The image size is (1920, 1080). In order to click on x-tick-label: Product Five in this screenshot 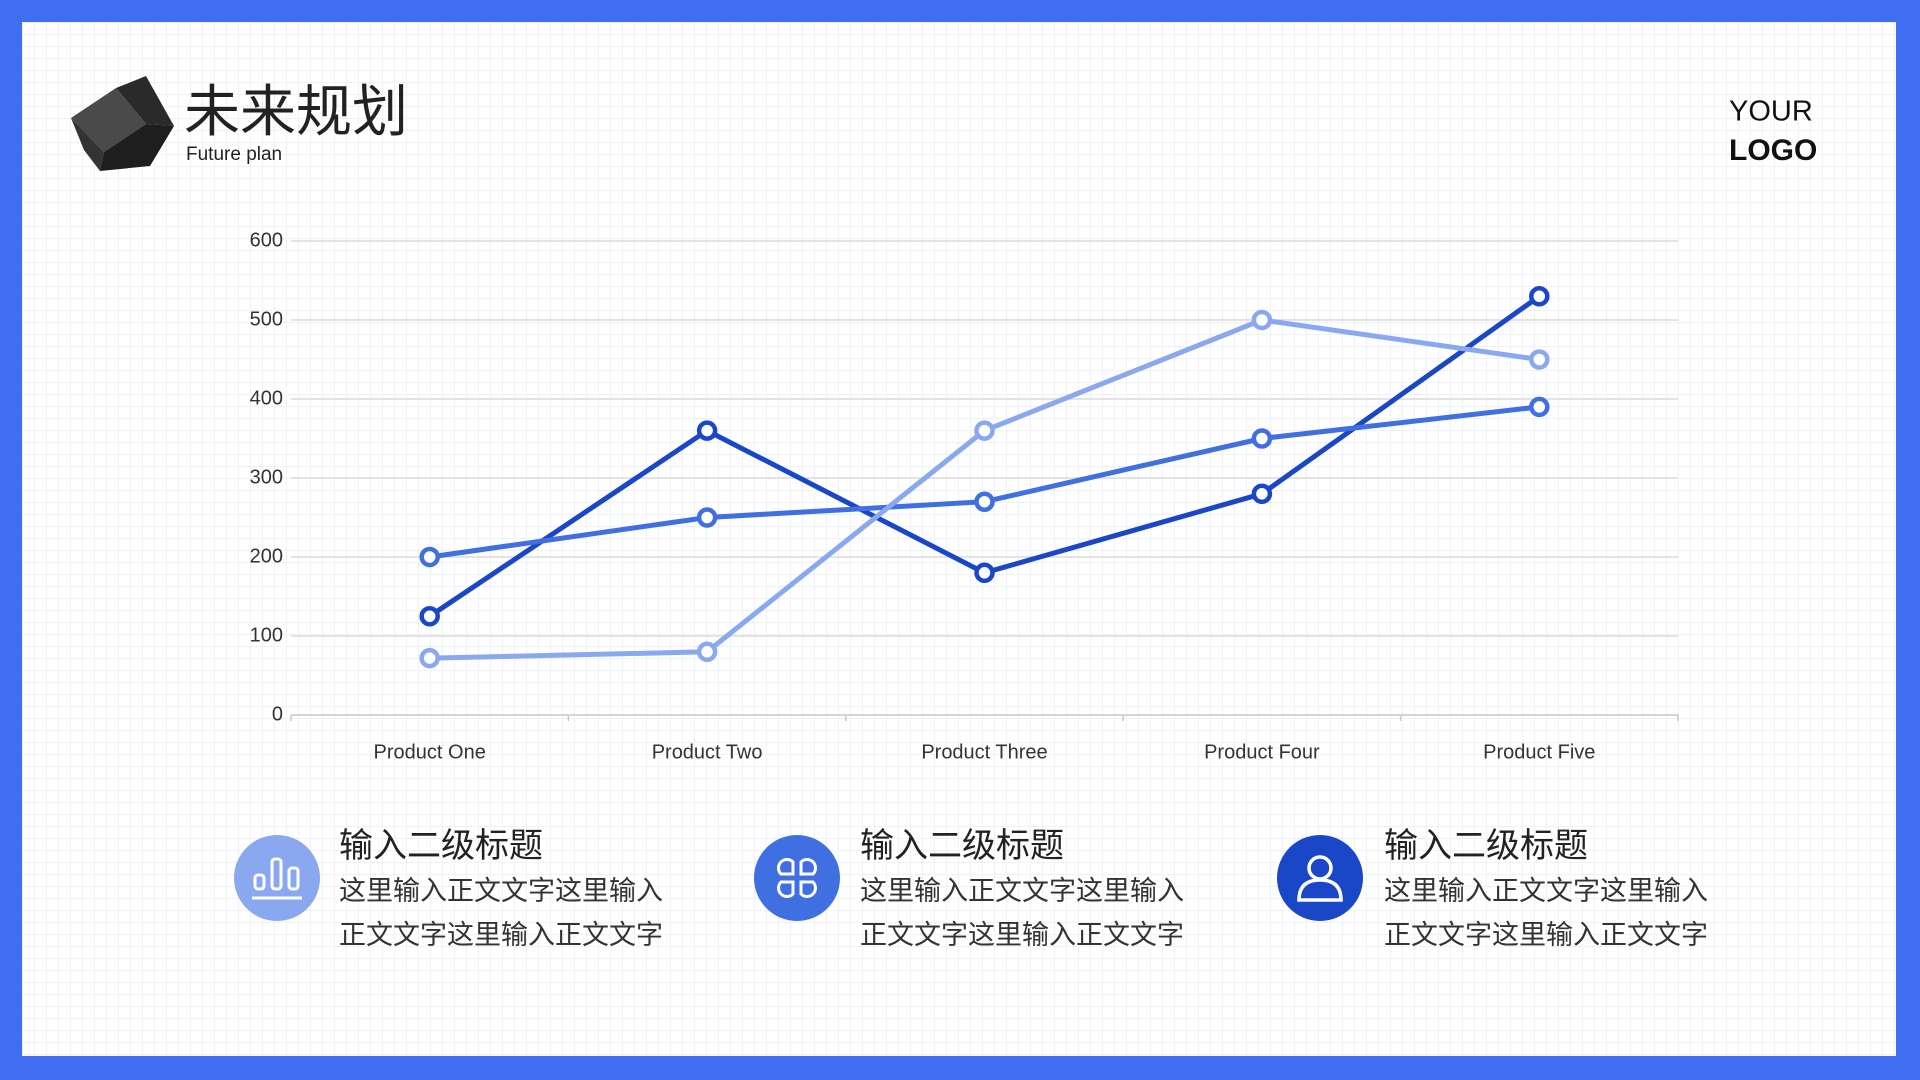, I will do `click(1539, 752)`.